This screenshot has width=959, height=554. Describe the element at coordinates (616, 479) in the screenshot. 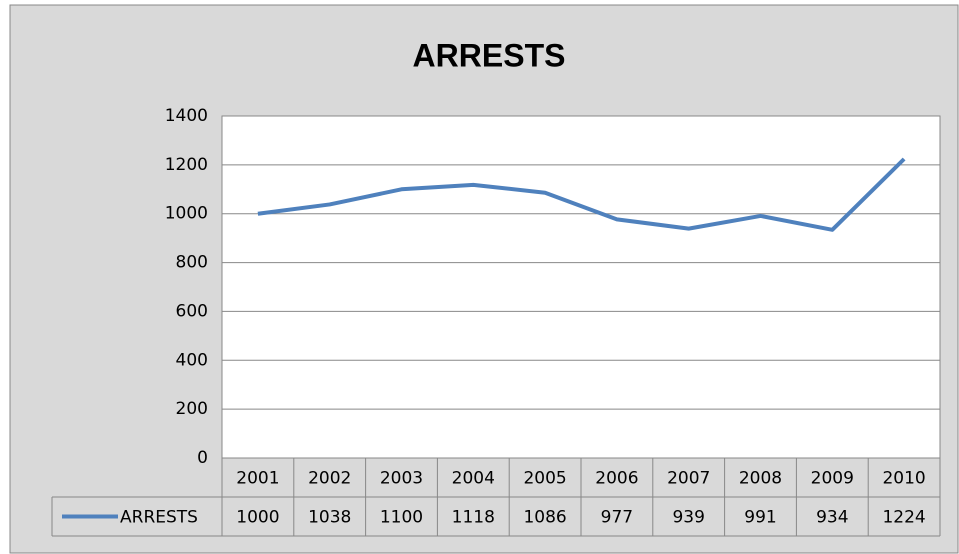

I see `x-tick-label: 2006` at that location.